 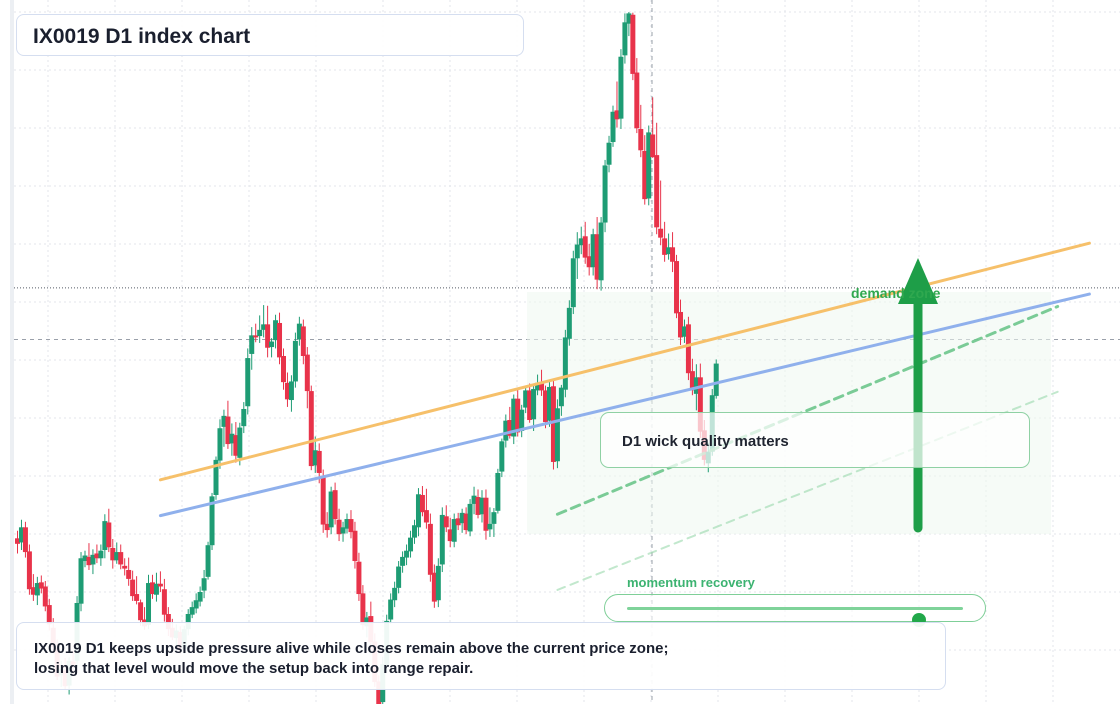 What do you see at coordinates (918, 281) in the screenshot?
I see `demand-arrow-head` at bounding box center [918, 281].